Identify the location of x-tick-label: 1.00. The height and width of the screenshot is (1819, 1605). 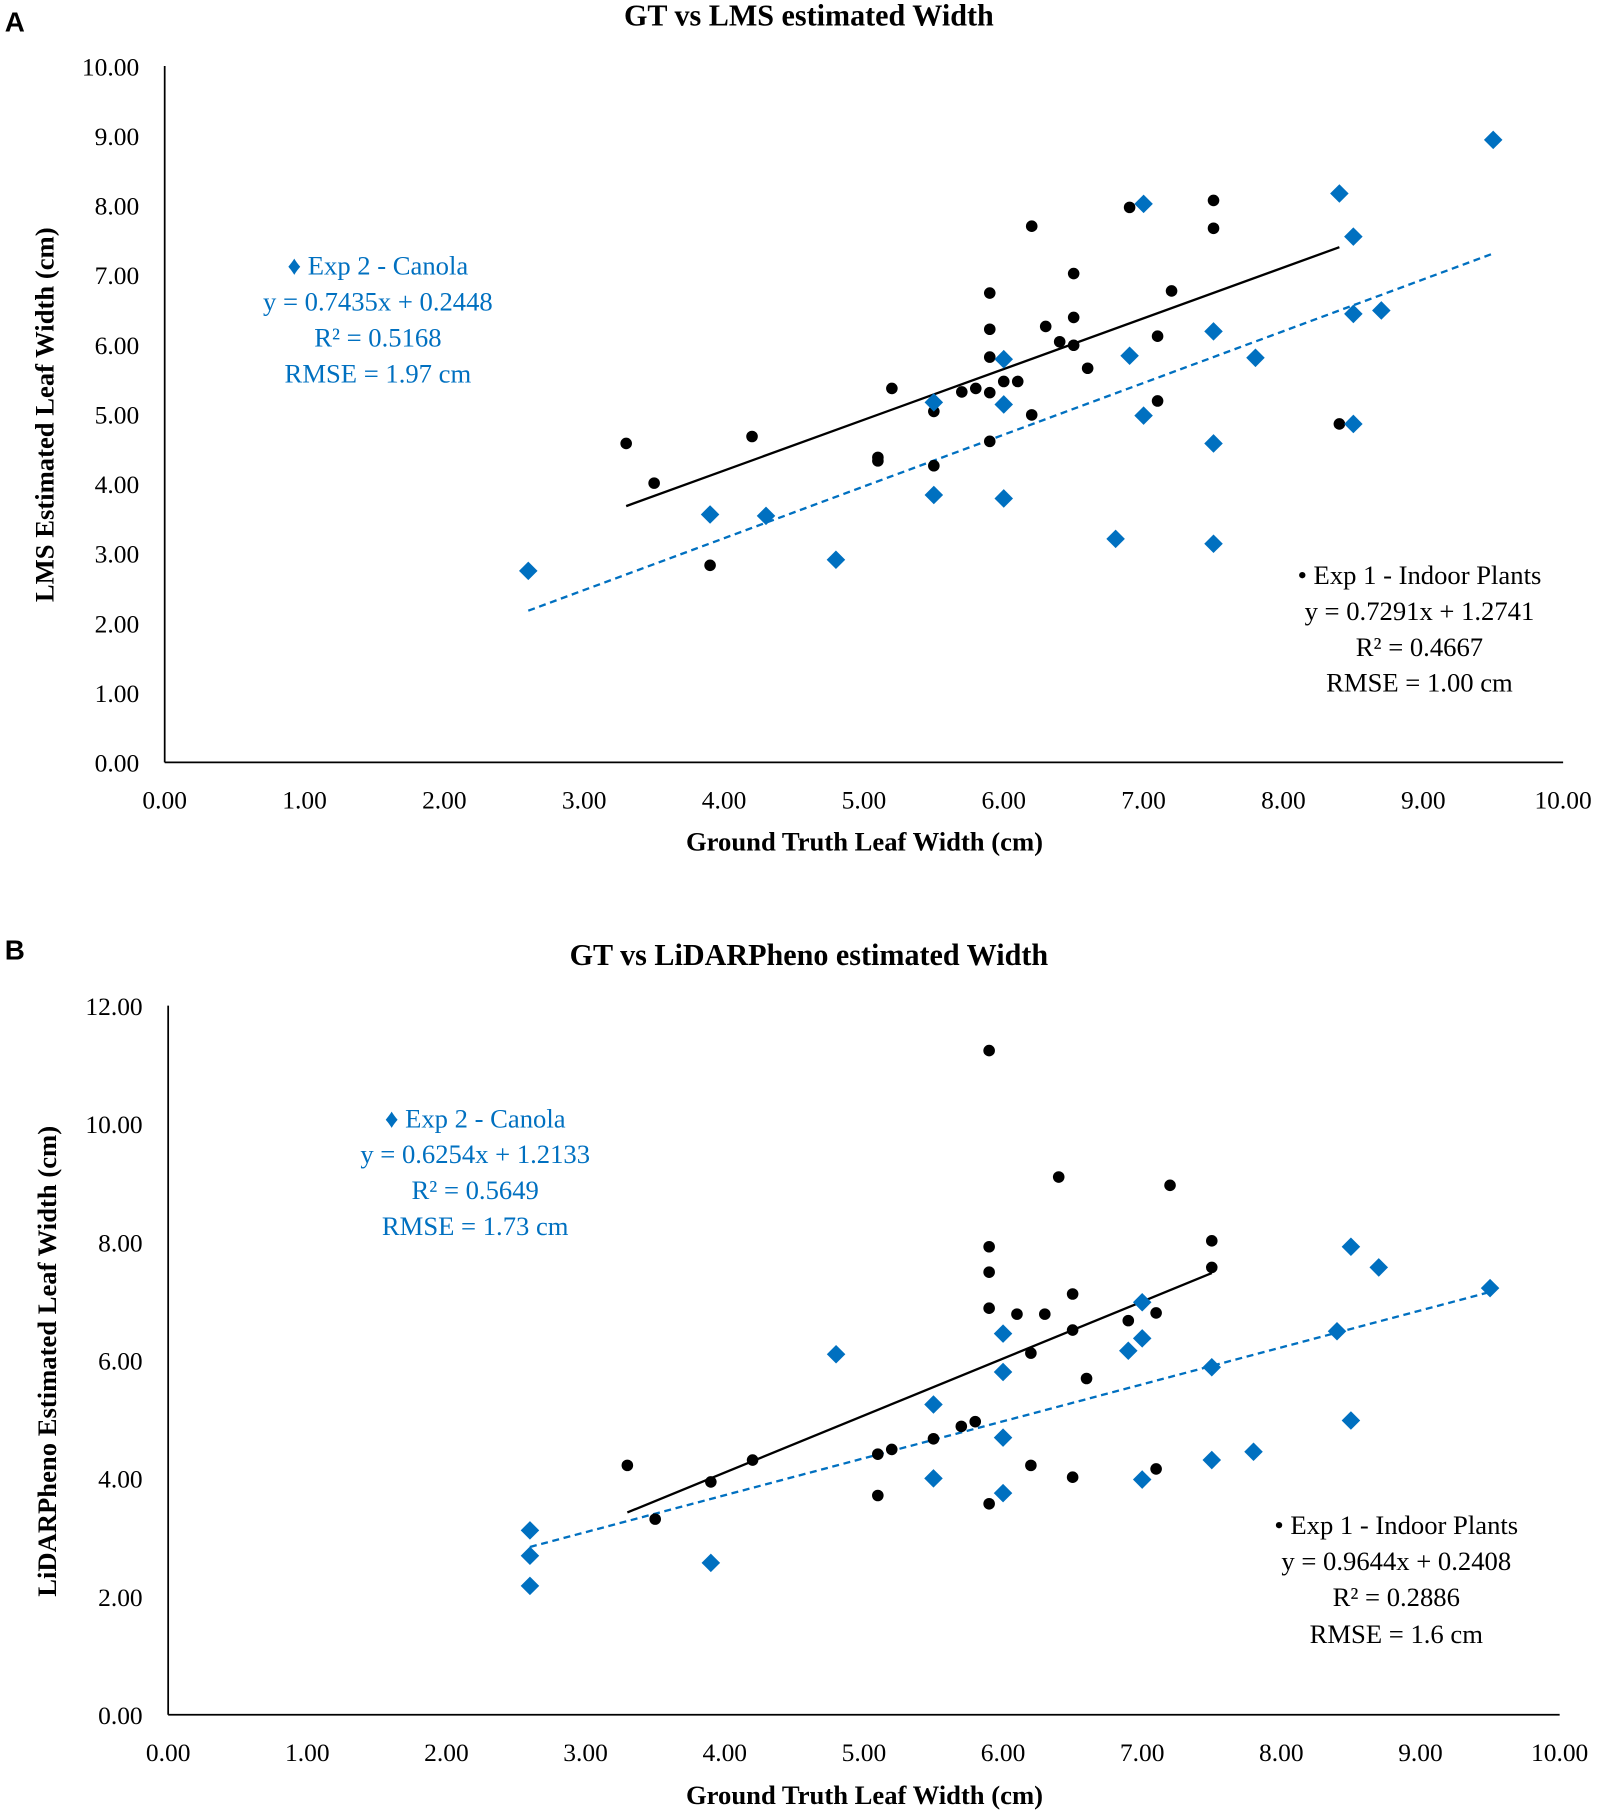
(307, 1752).